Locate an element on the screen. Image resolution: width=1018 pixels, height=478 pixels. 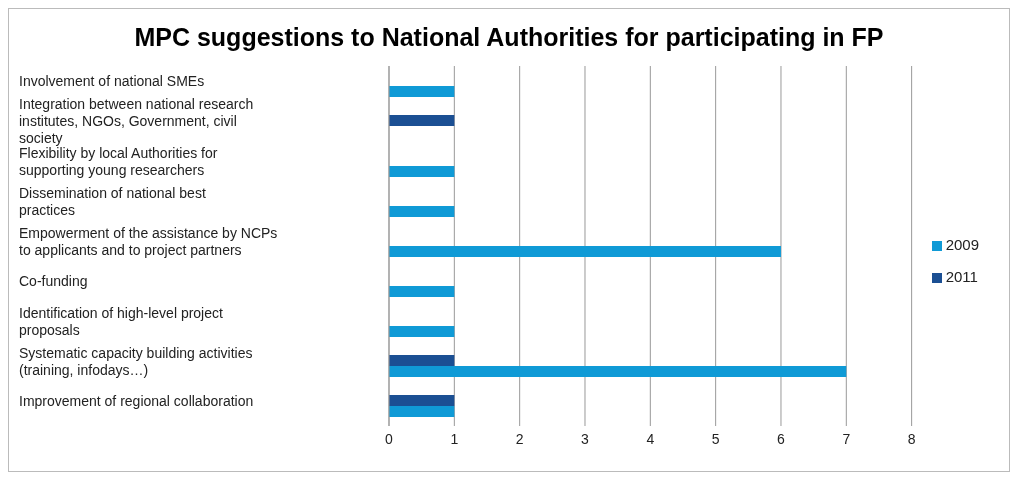
x-tick-label: 3 is located at coordinates (585, 438).